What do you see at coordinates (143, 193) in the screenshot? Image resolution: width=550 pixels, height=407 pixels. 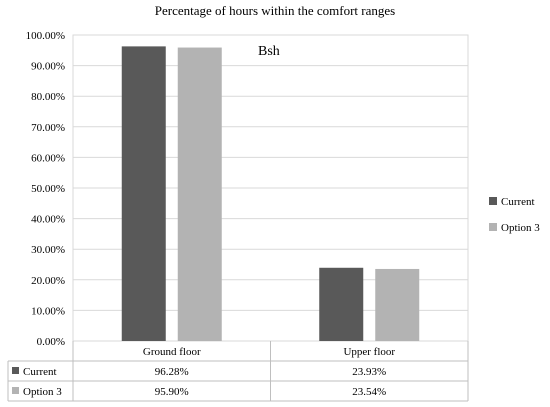 I see `bar-current-ground-floor` at bounding box center [143, 193].